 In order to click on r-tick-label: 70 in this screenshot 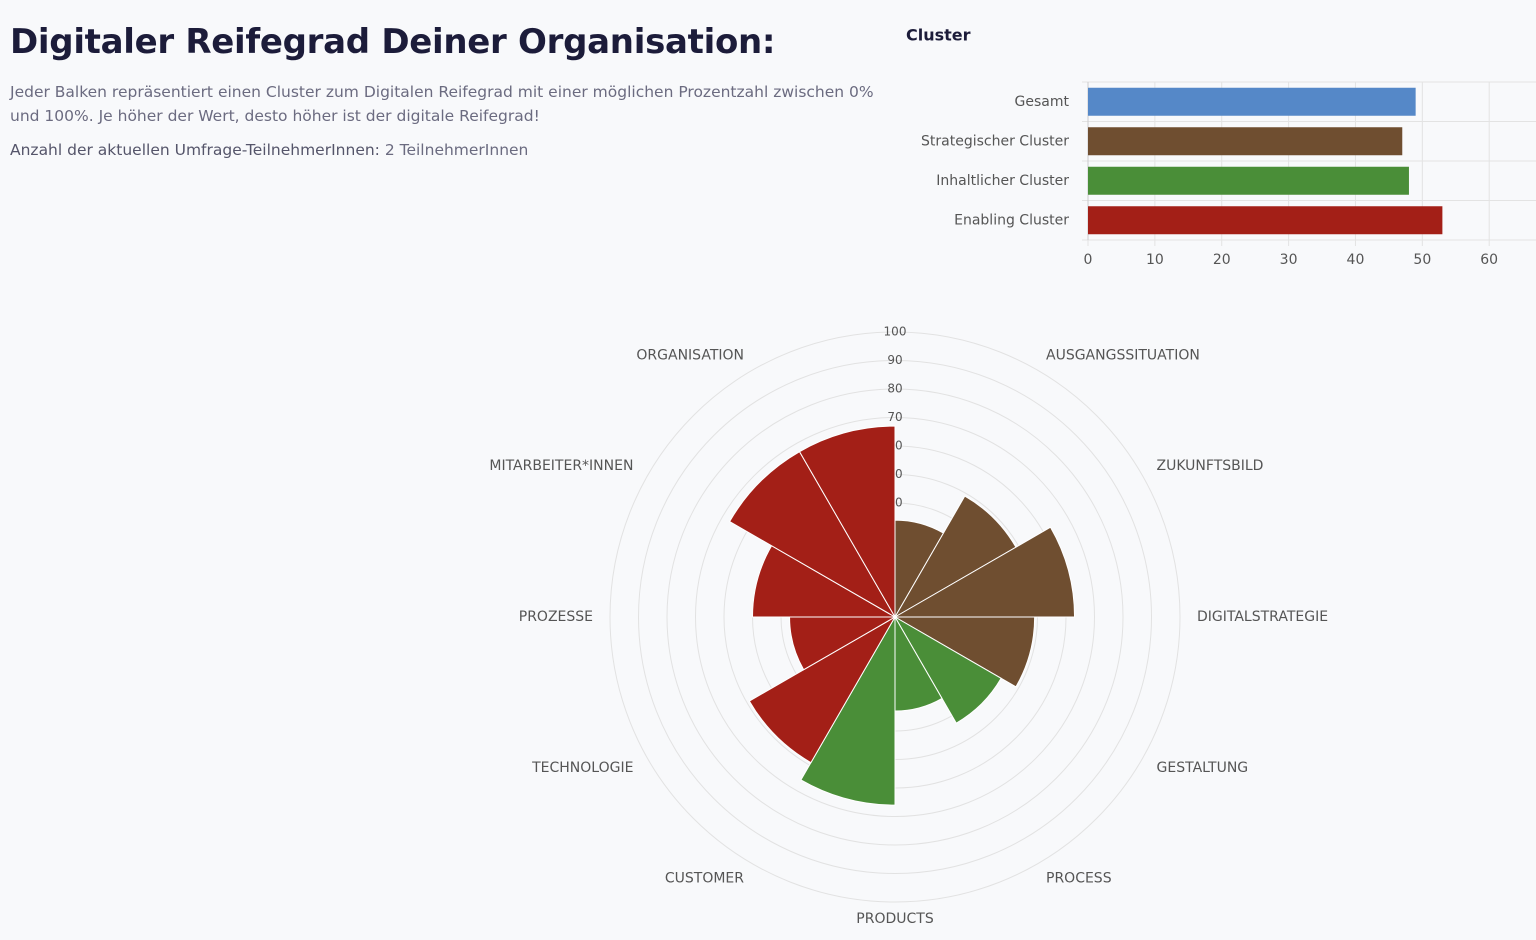, I will do `click(894, 417)`.